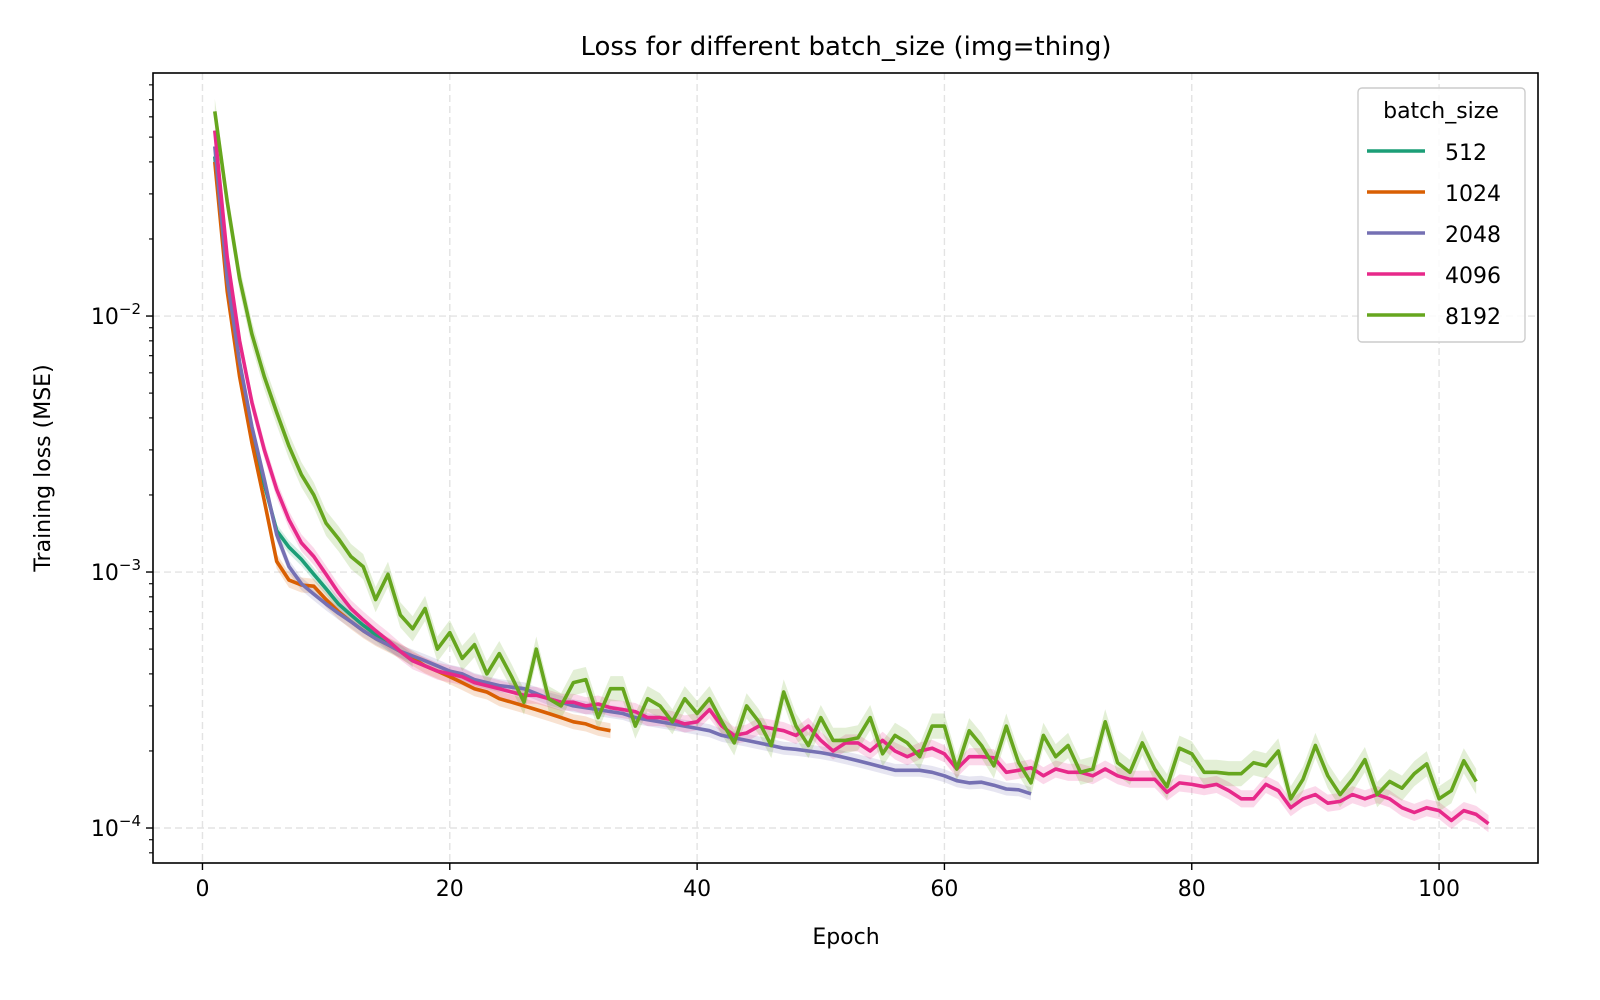 The height and width of the screenshot is (1000, 1600). I want to click on legend-items: 512 1024 2048 4096 8192, so click(1434, 235).